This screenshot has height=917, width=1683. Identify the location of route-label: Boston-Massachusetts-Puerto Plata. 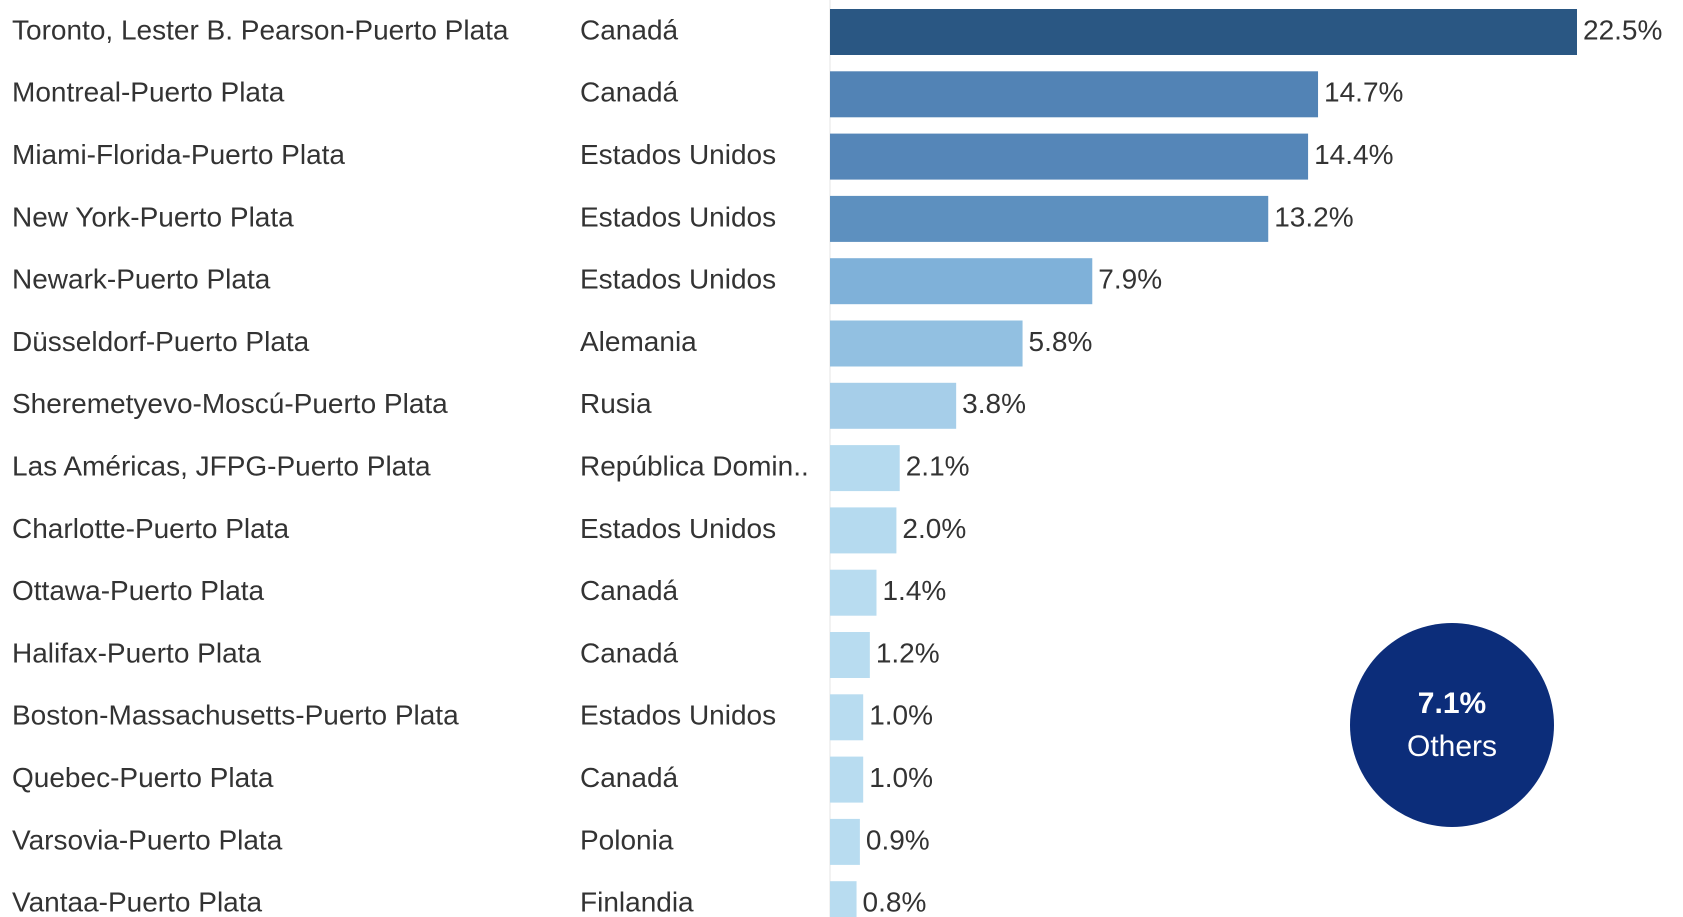
(235, 715).